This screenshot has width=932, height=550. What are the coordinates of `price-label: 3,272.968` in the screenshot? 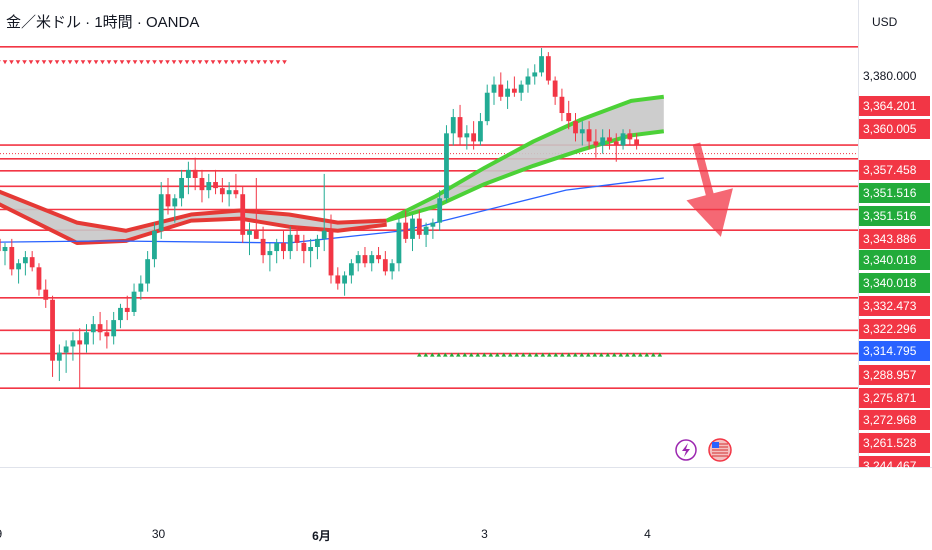 It's located at (894, 420).